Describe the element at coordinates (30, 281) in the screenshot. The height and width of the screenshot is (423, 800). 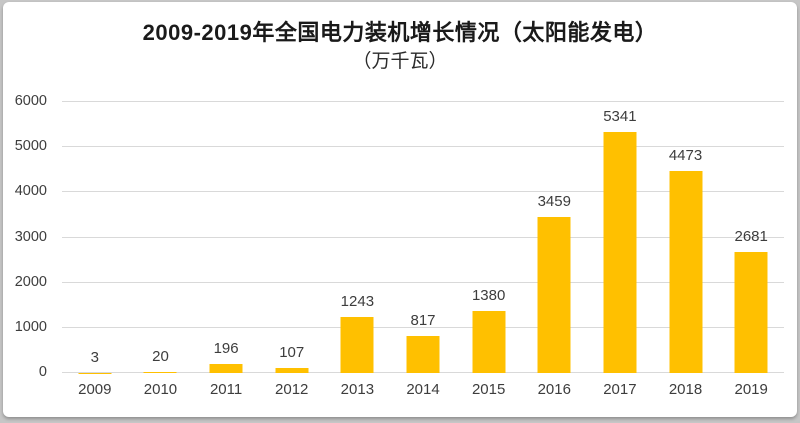
I see `y-tick-label: 2000` at that location.